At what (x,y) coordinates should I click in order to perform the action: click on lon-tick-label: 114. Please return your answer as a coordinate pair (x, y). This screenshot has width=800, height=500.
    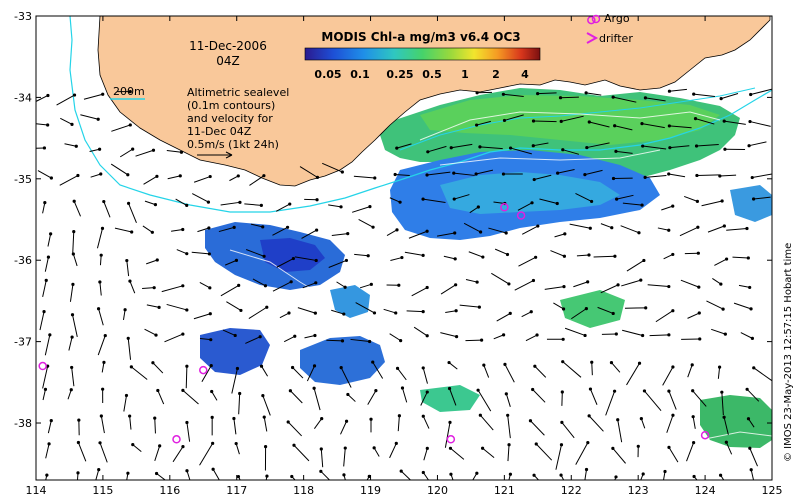
    Looking at the image, I should click on (36, 490).